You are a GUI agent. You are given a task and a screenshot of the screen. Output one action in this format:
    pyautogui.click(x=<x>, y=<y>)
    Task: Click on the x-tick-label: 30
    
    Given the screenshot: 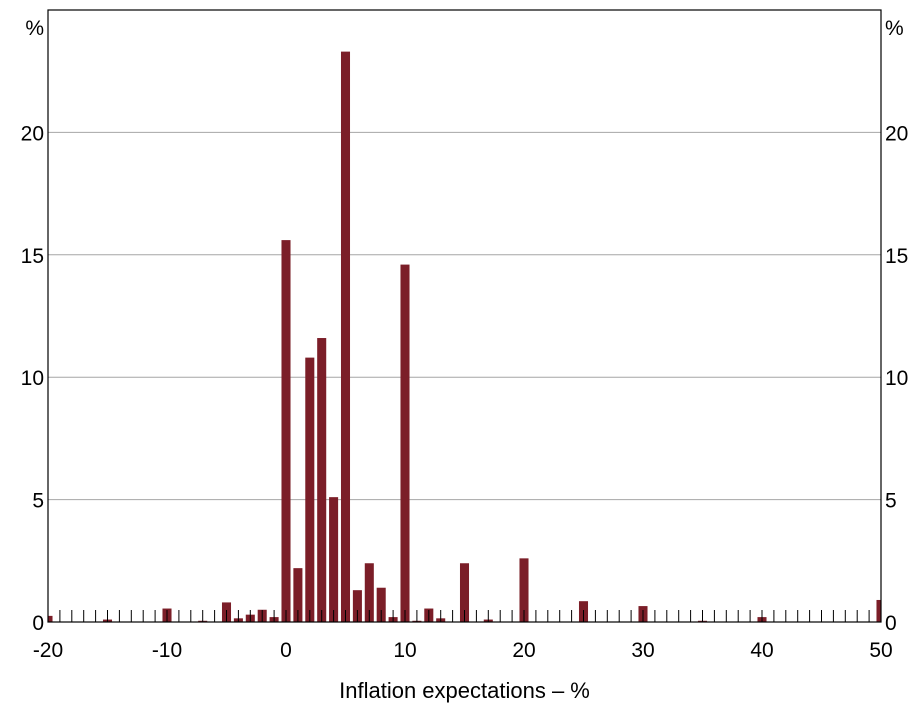 What is the action you would take?
    pyautogui.click(x=642, y=650)
    